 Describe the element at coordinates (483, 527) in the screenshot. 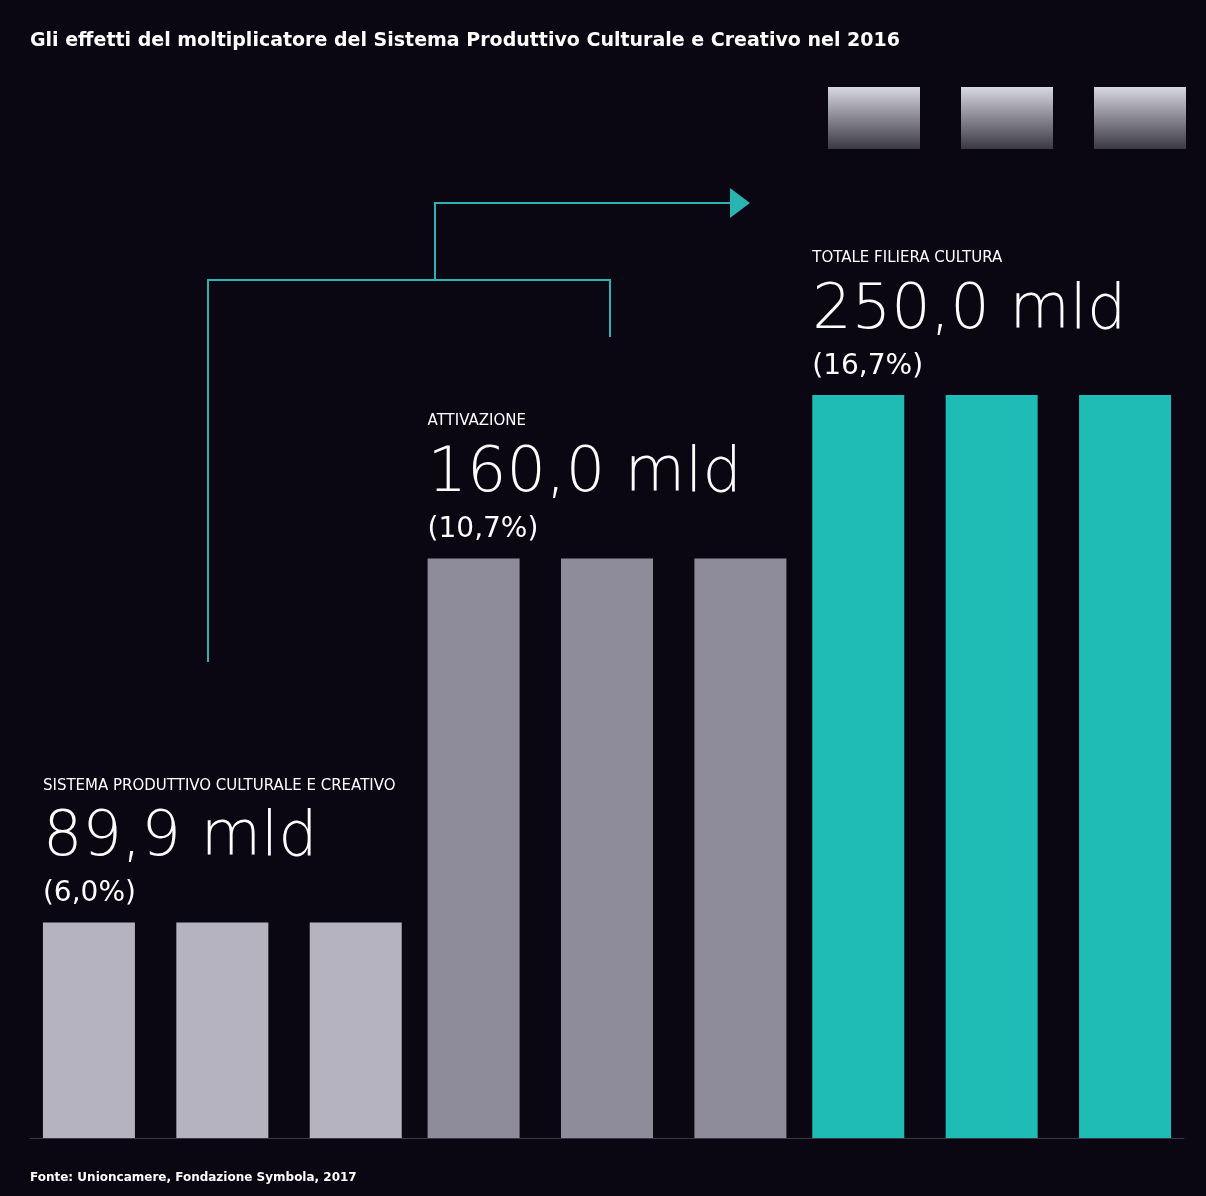

I see `annotation: (10,7%)` at that location.